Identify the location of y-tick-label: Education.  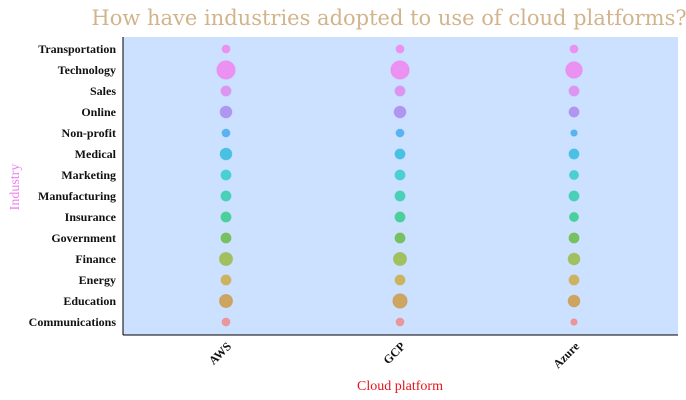
(89, 301).